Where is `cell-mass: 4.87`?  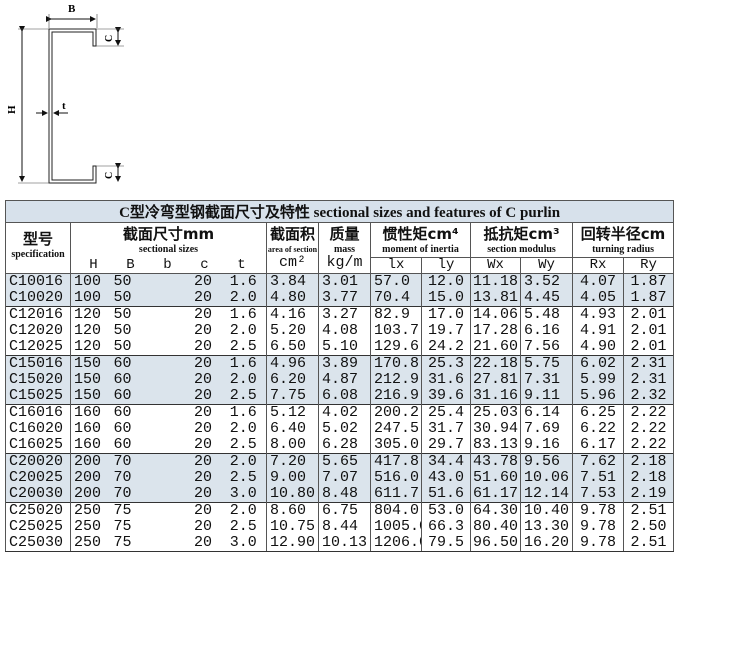 cell-mass: 4.87 is located at coordinates (344, 380).